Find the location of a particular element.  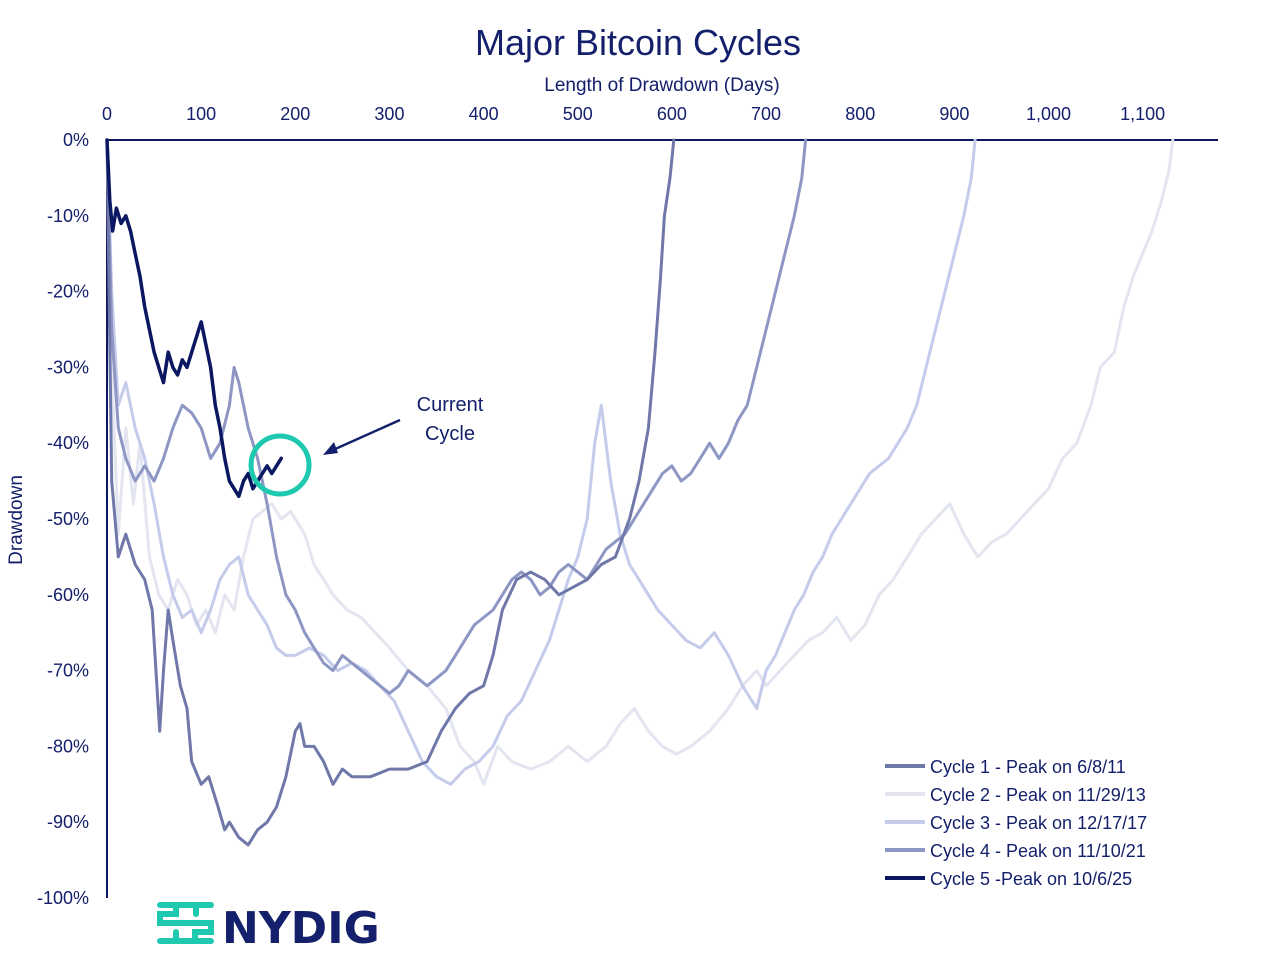

logo-text: NYDIG is located at coordinates (301, 928).